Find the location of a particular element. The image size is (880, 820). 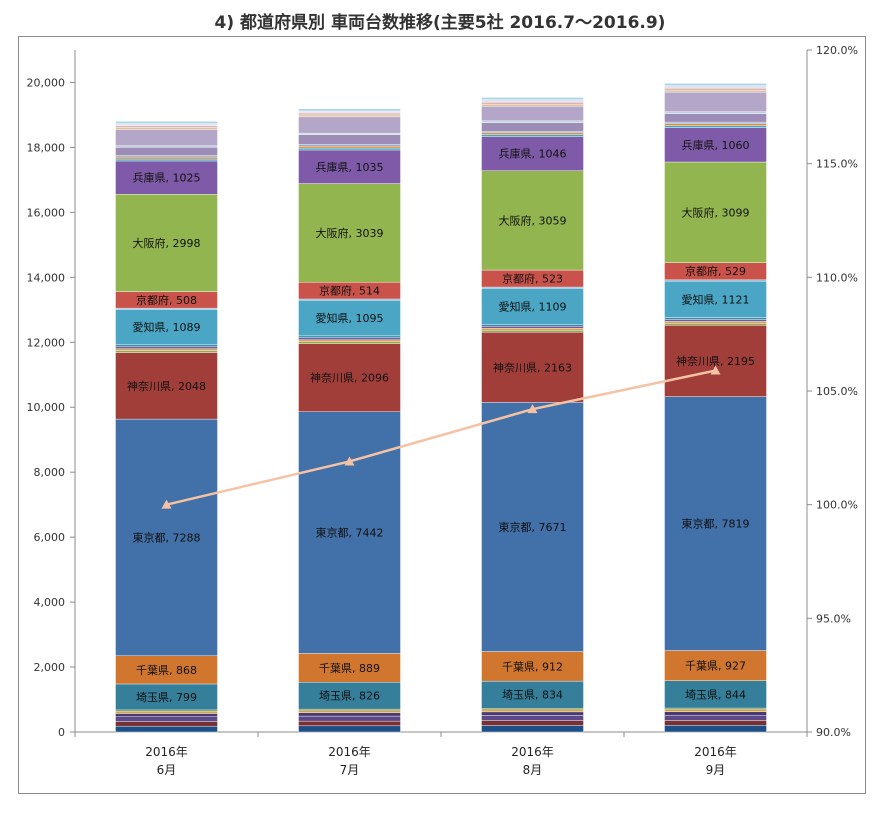

data-label: 愛知県, 1121 is located at coordinates (716, 299).